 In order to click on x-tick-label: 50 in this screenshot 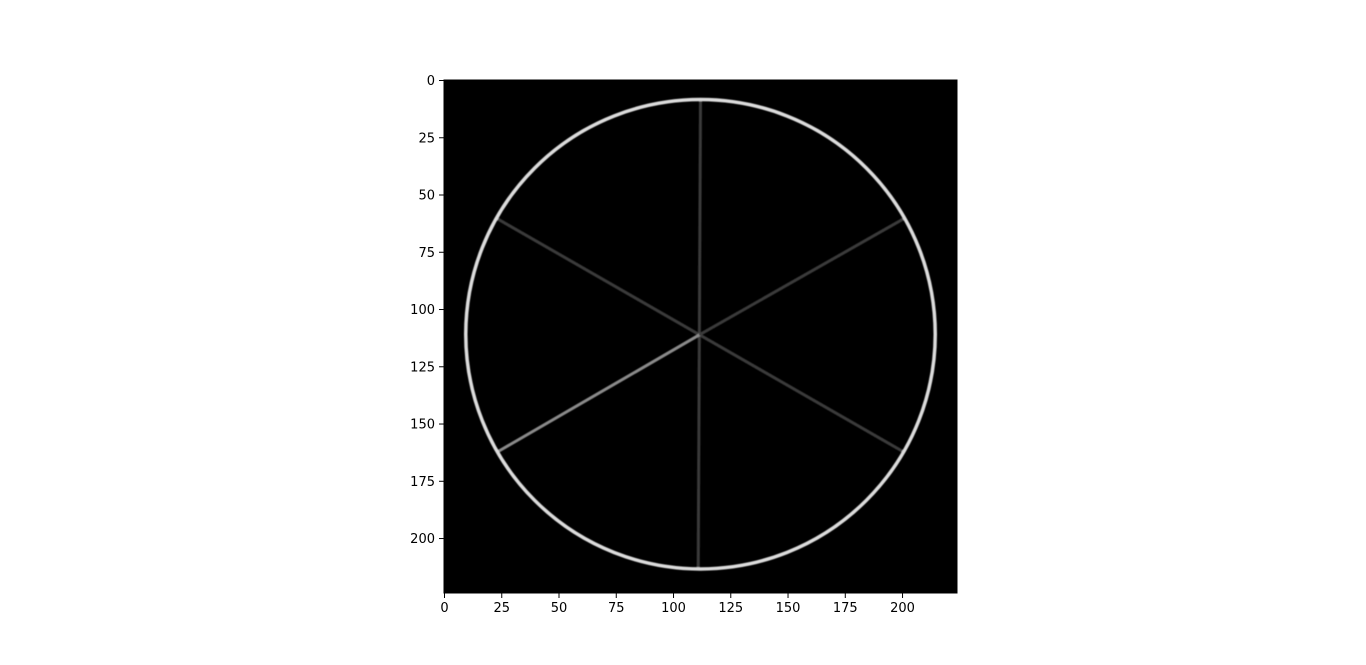, I will do `click(559, 608)`.